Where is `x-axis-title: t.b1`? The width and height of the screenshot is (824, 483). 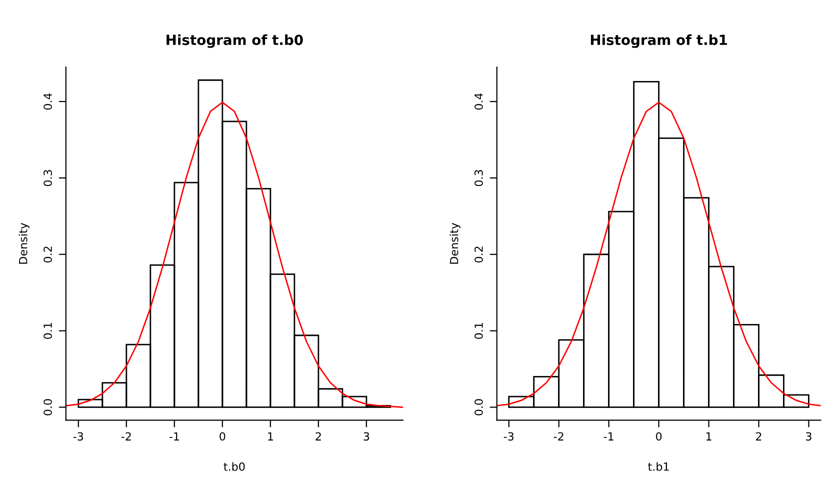 x-axis-title: t.b1 is located at coordinates (658, 466).